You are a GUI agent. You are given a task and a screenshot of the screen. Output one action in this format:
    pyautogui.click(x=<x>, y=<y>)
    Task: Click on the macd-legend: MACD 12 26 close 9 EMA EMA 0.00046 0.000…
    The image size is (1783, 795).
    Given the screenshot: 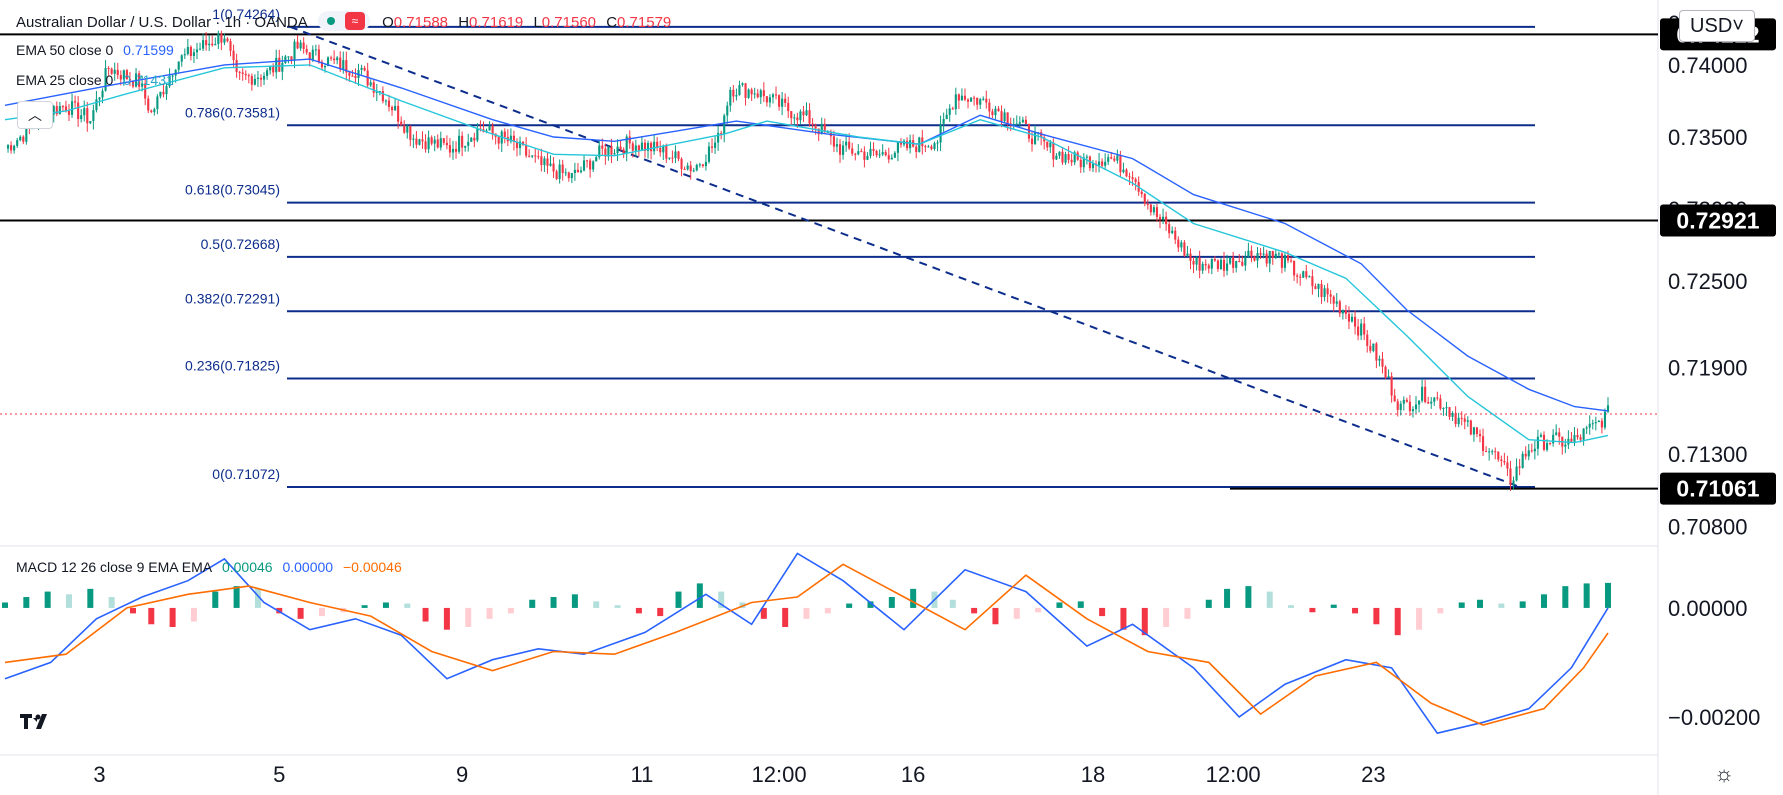 What is the action you would take?
    pyautogui.click(x=212, y=567)
    